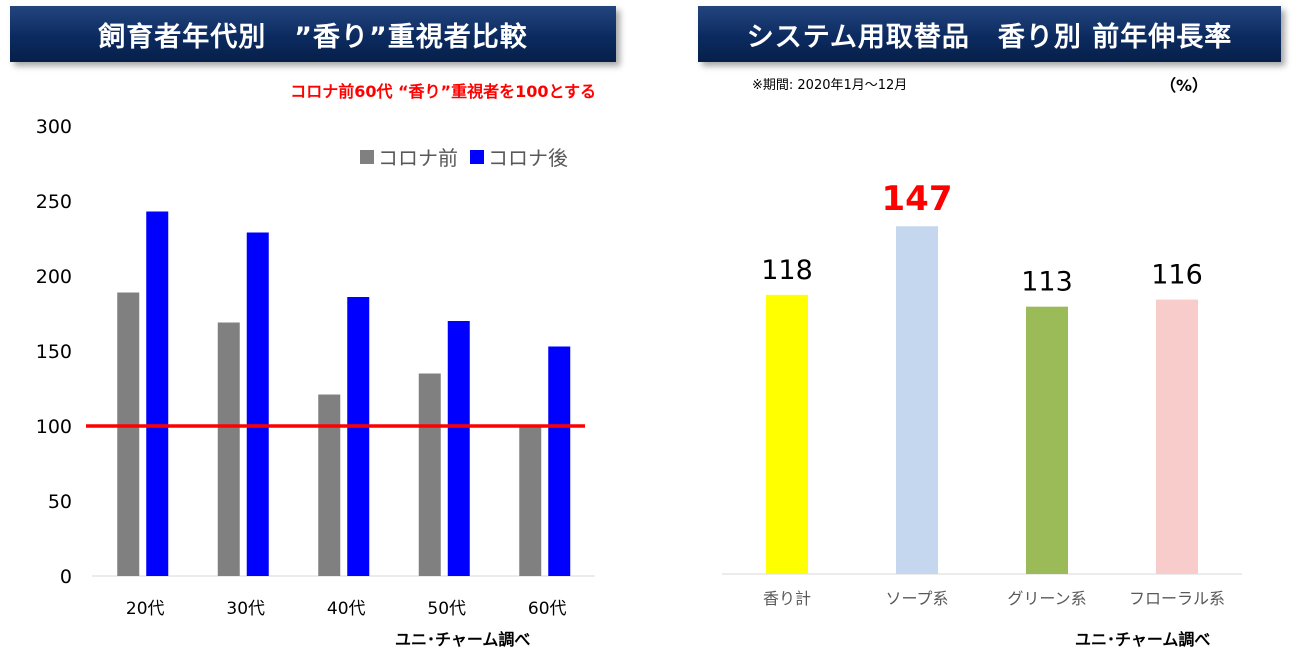  I want to click on x-tick-label-0: 20代, so click(145, 609).